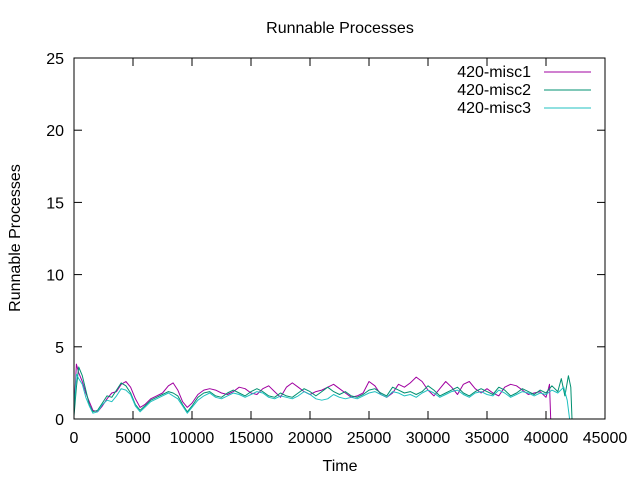  What do you see at coordinates (494, 108) in the screenshot?
I see `legend-label-3: 420-misc3` at bounding box center [494, 108].